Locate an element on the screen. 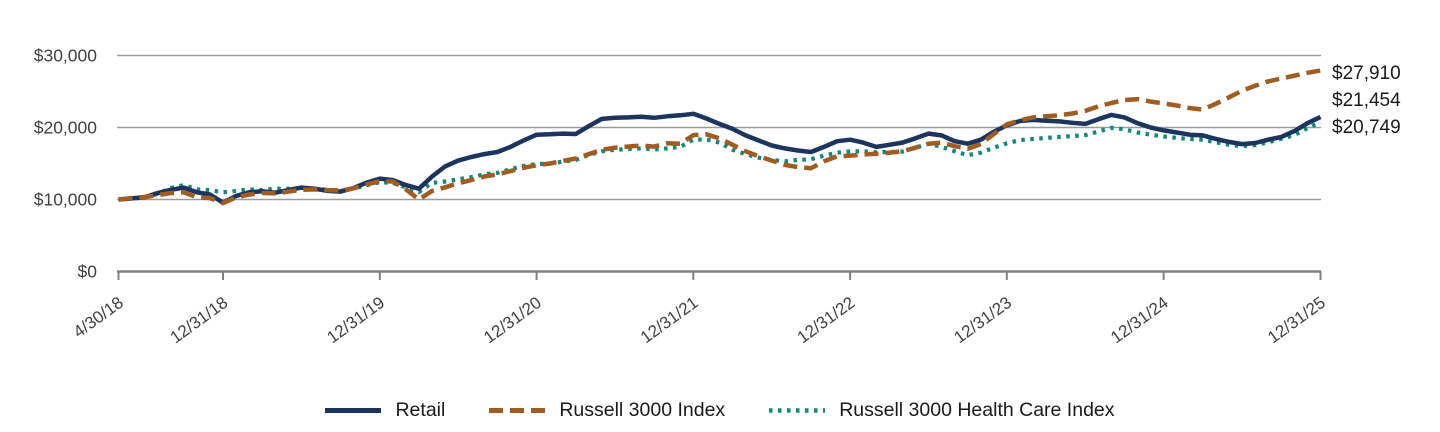 This screenshot has width=1440, height=432. legend-item-health-care-index: Russell 3000 Health Care Index is located at coordinates (942, 410).